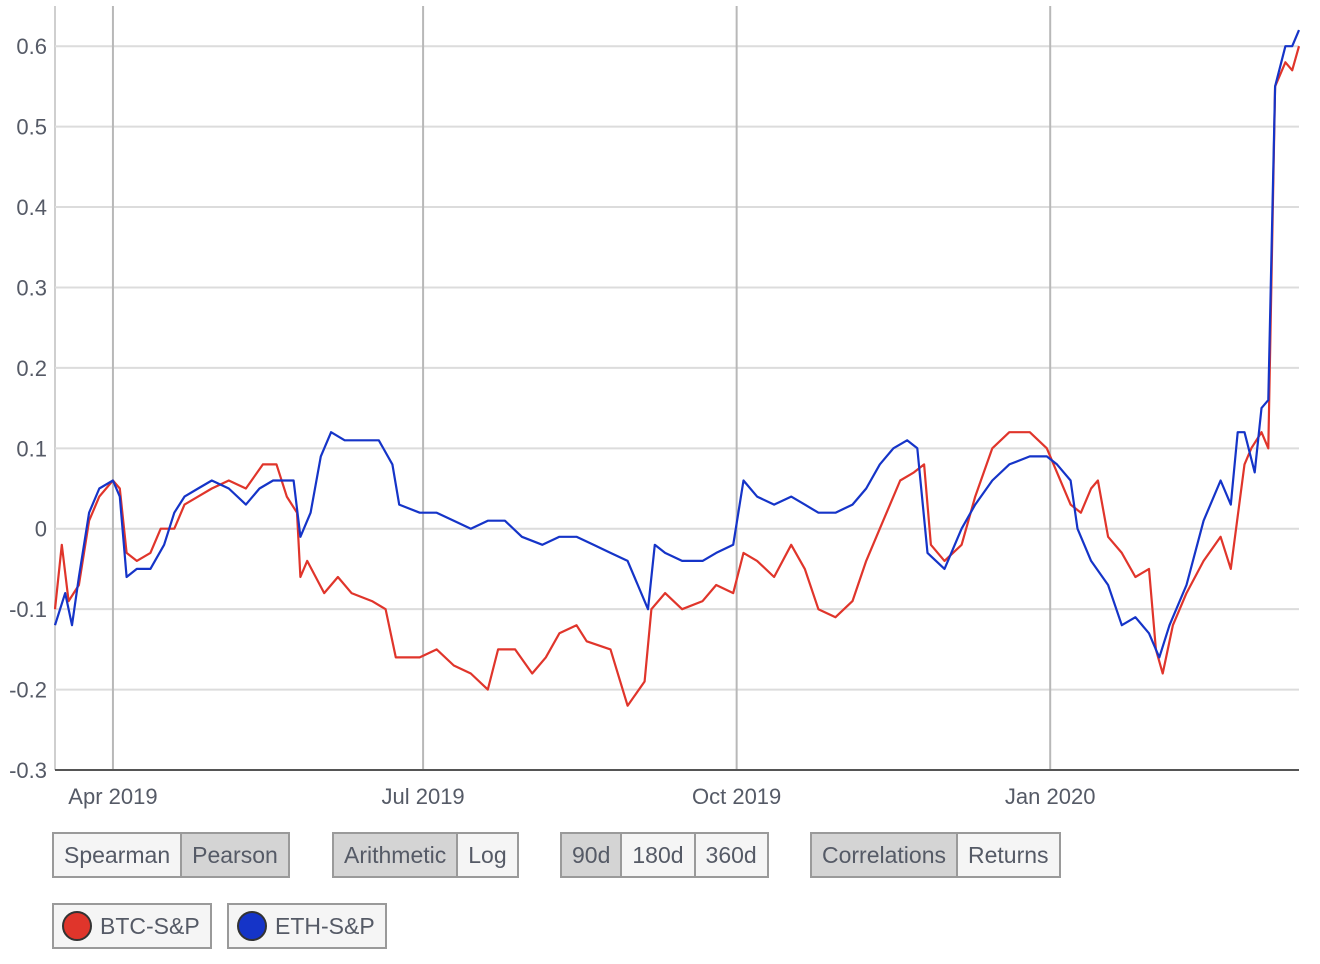  What do you see at coordinates (592, 855) in the screenshot?
I see `window-90d-button: 90d` at bounding box center [592, 855].